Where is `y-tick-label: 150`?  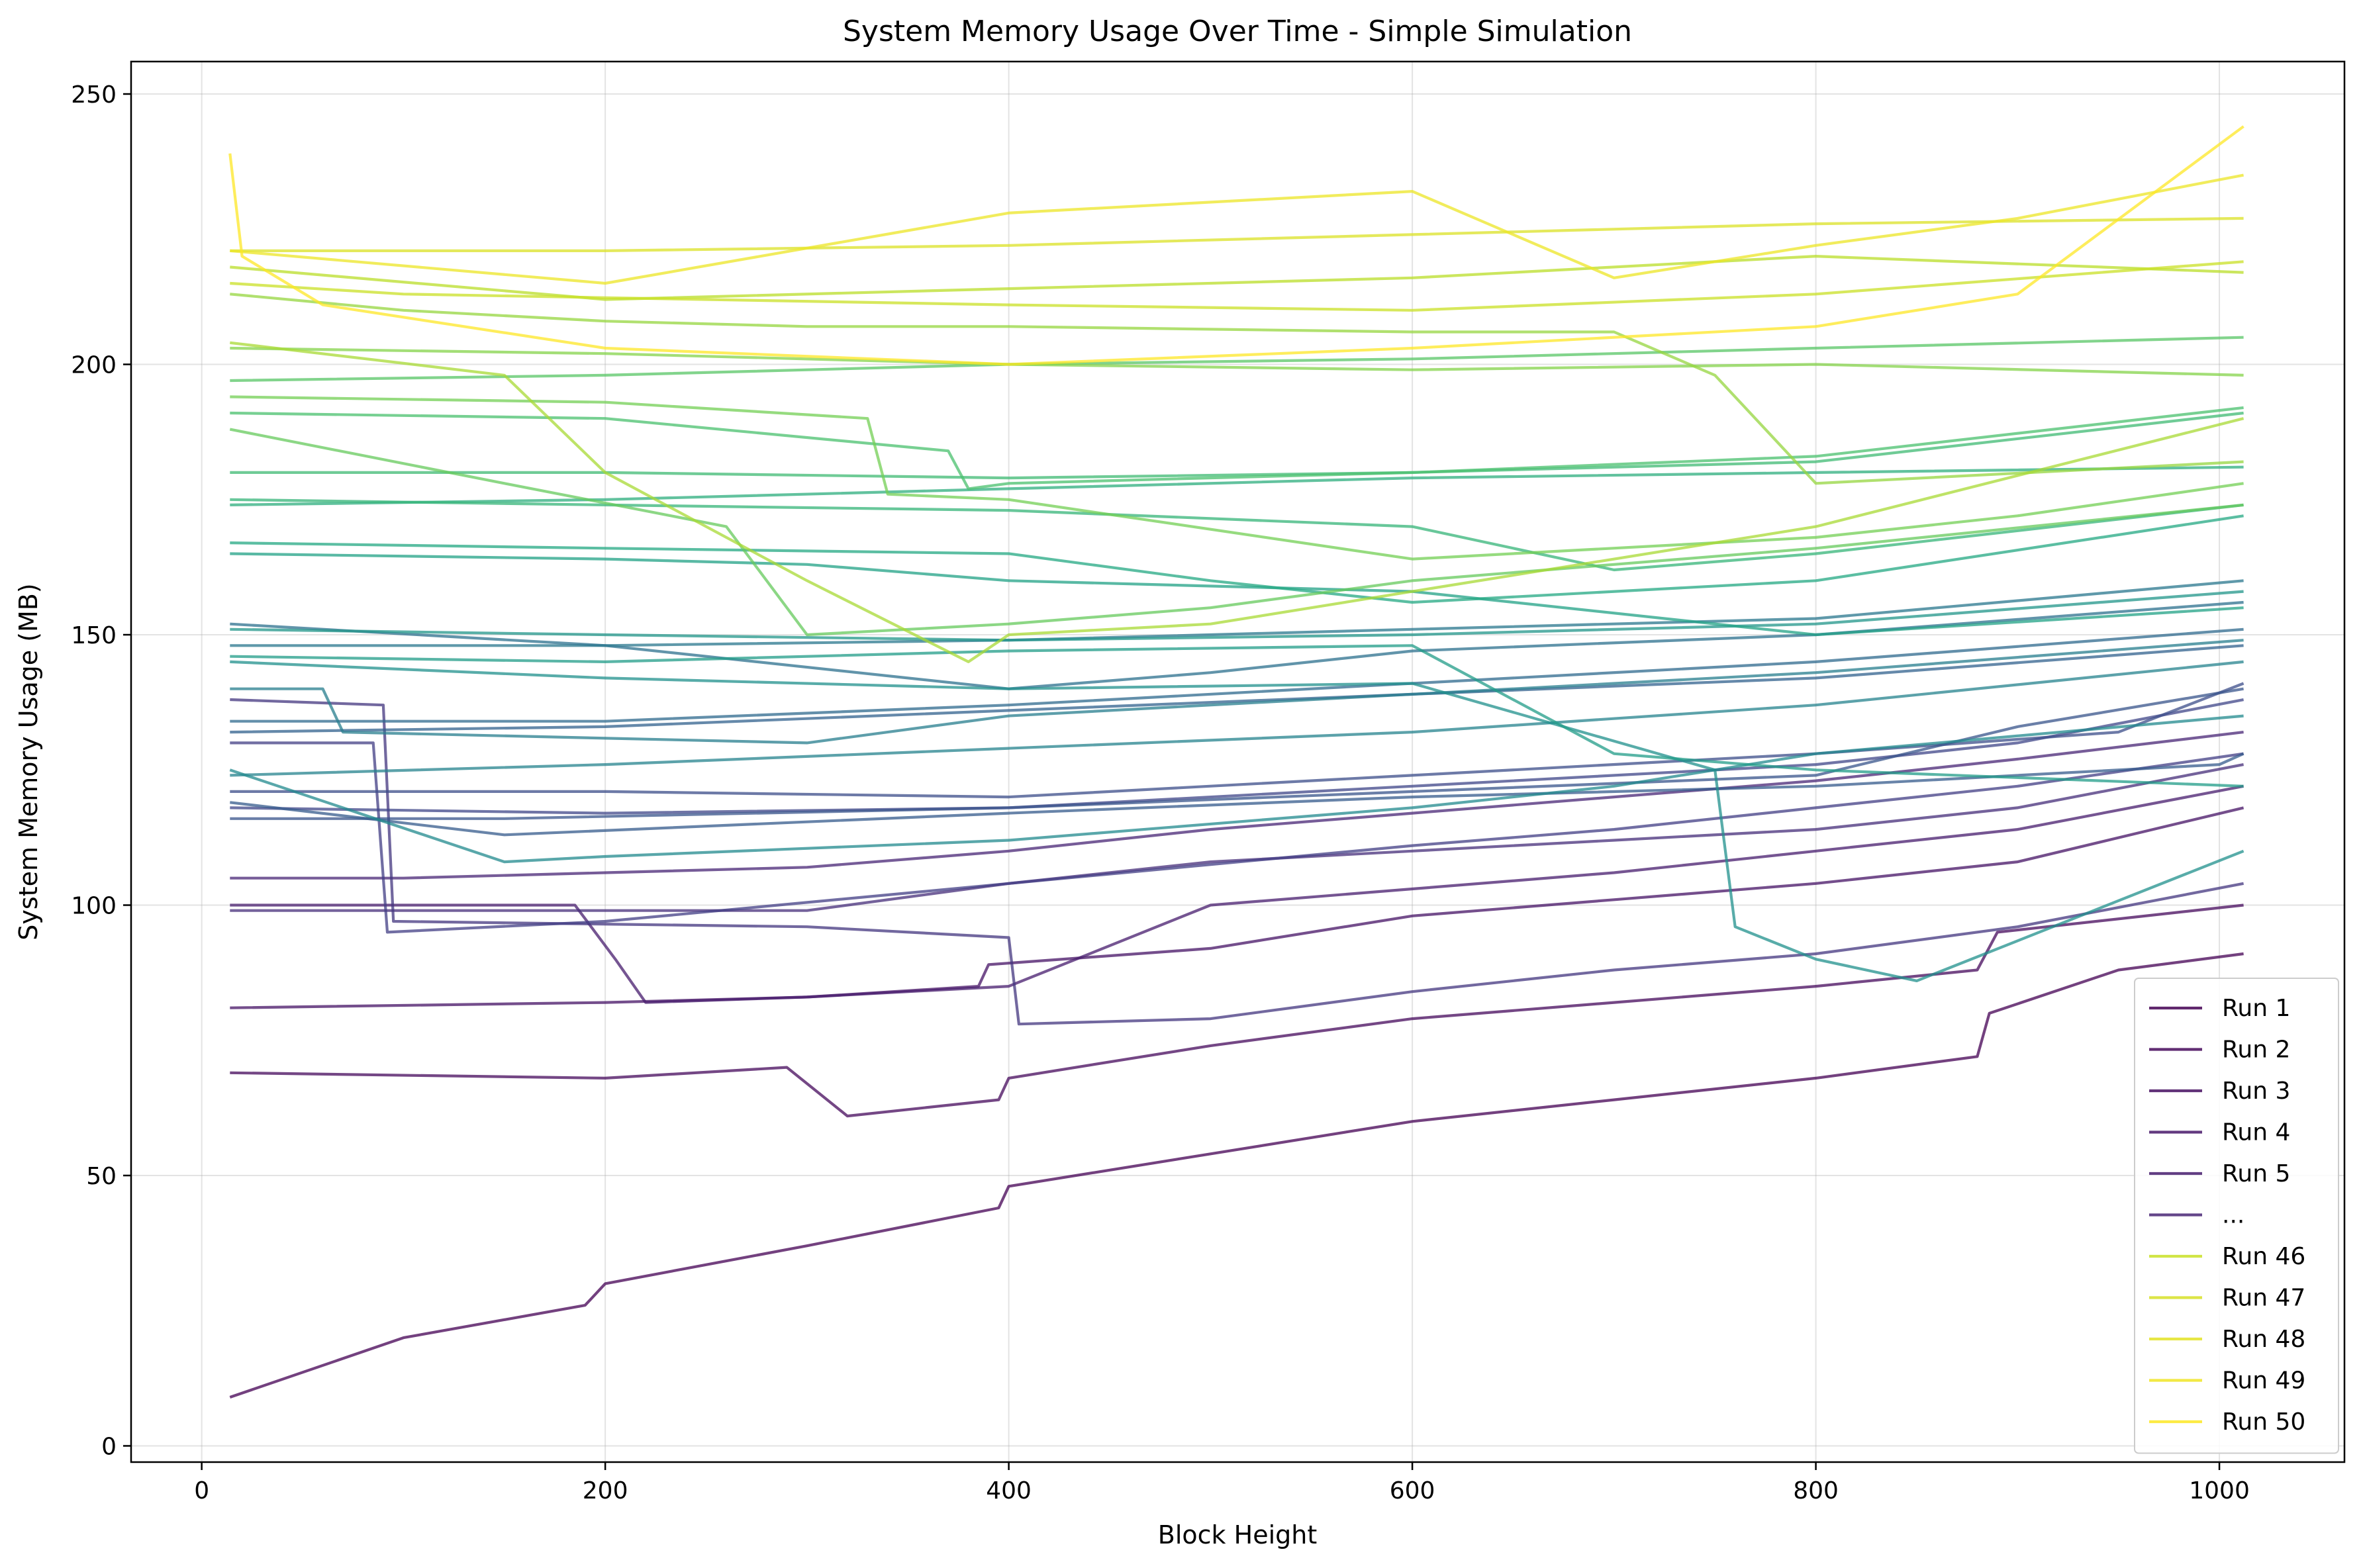
y-tick-label: 150 is located at coordinates (94, 635).